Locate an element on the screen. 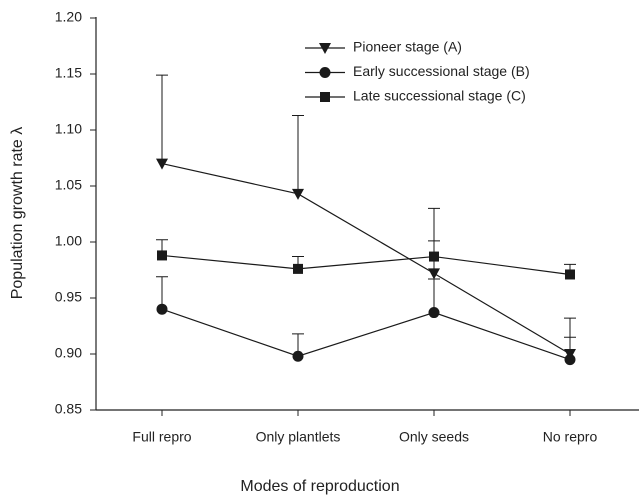 This screenshot has width=639, height=499. x-tick-label: Only plantlets is located at coordinates (298, 437).